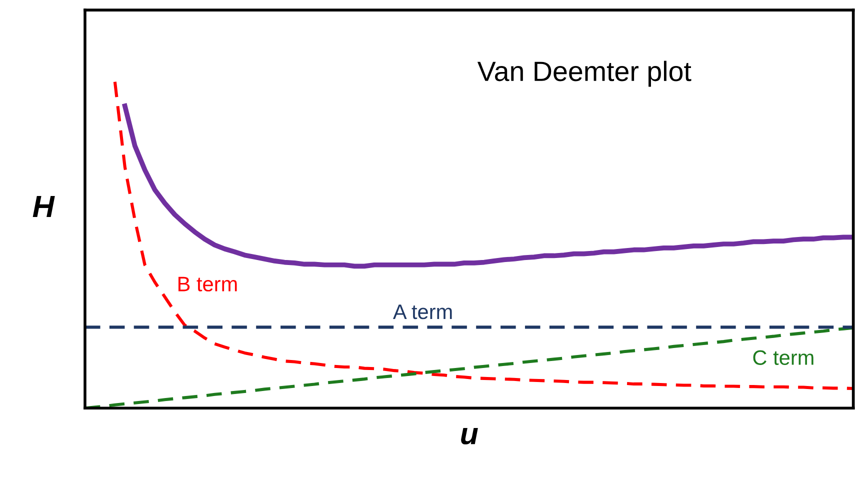  I want to click on y-axis-title: H, so click(43, 206).